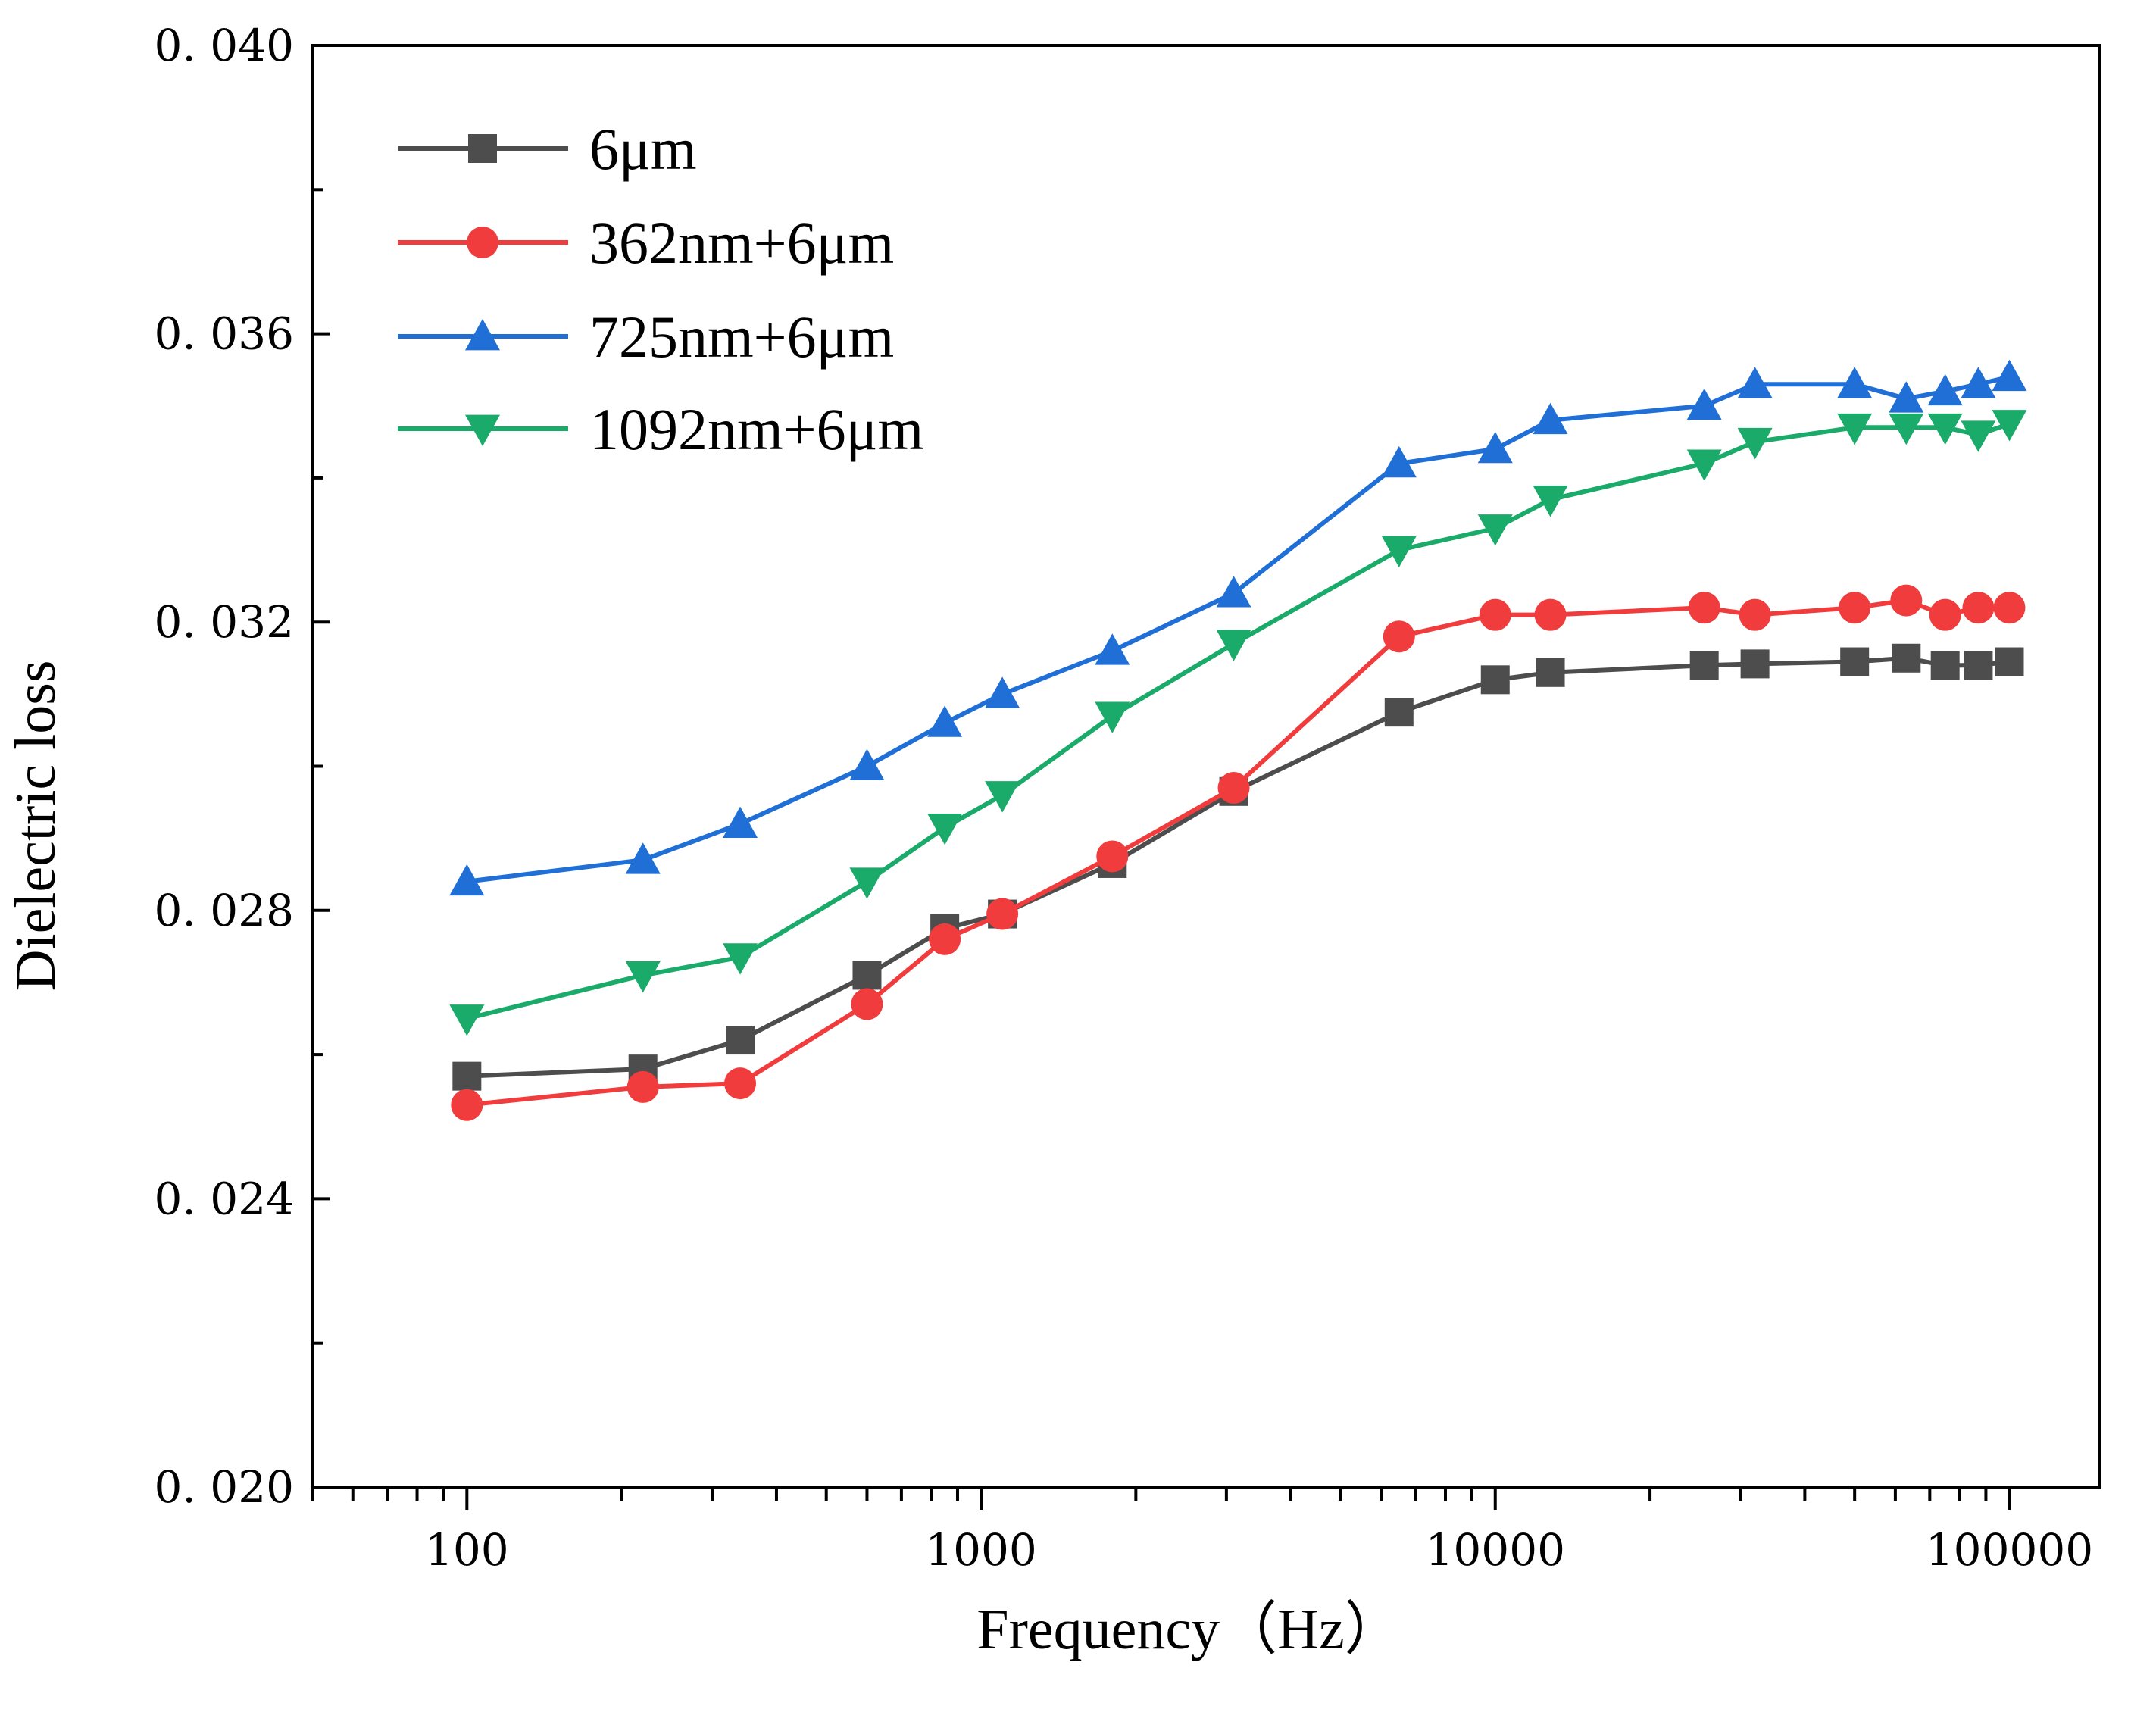 Image resolution: width=2156 pixels, height=1709 pixels. What do you see at coordinates (981, 1550) in the screenshot?
I see `x-tick-label: 1000` at bounding box center [981, 1550].